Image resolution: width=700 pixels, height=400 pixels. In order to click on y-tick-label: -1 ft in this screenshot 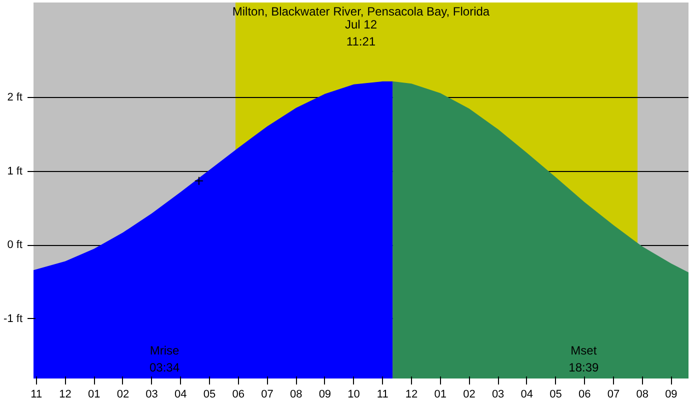, I will do `click(13, 318)`.